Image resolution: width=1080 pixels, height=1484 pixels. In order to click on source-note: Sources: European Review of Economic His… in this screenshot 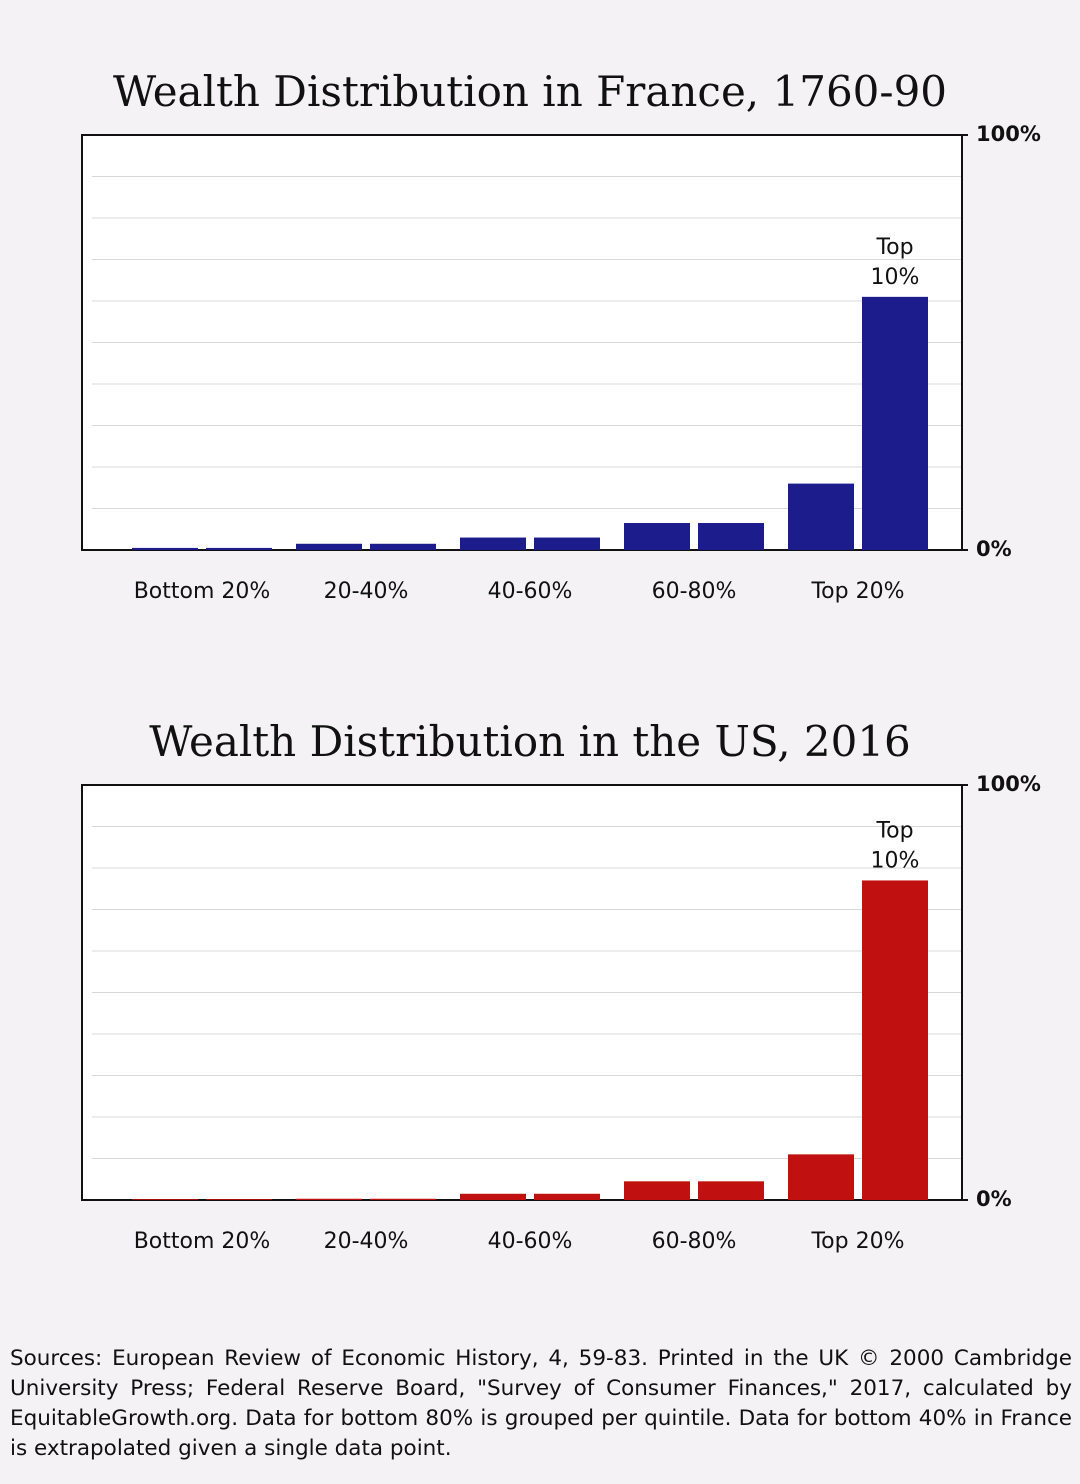, I will do `click(541, 1403)`.